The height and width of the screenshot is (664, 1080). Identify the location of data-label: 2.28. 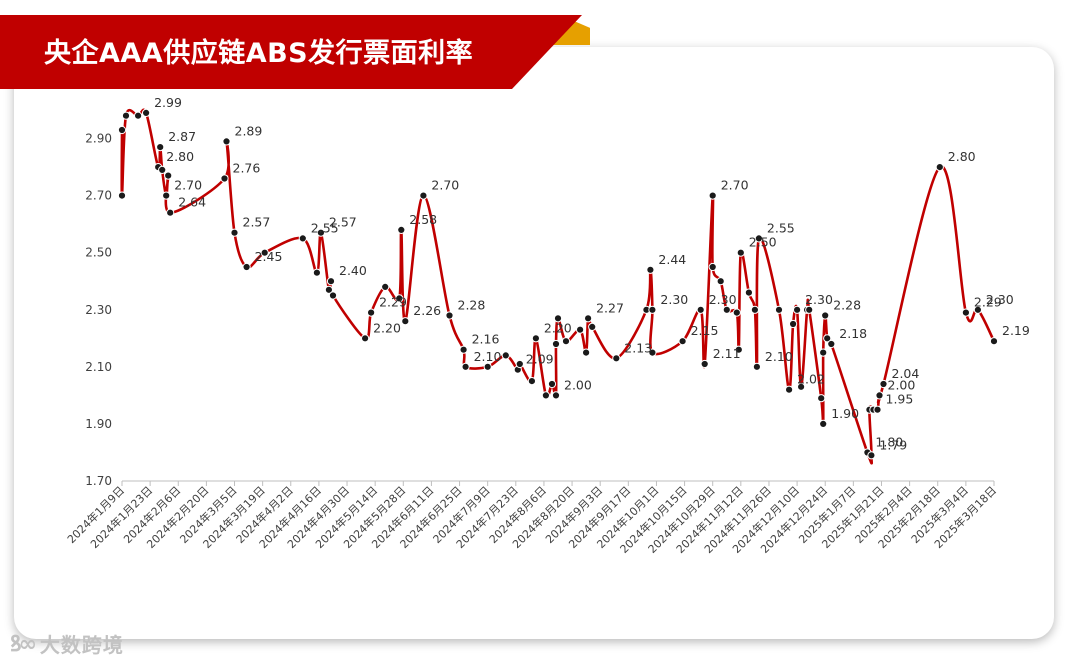
(847, 305).